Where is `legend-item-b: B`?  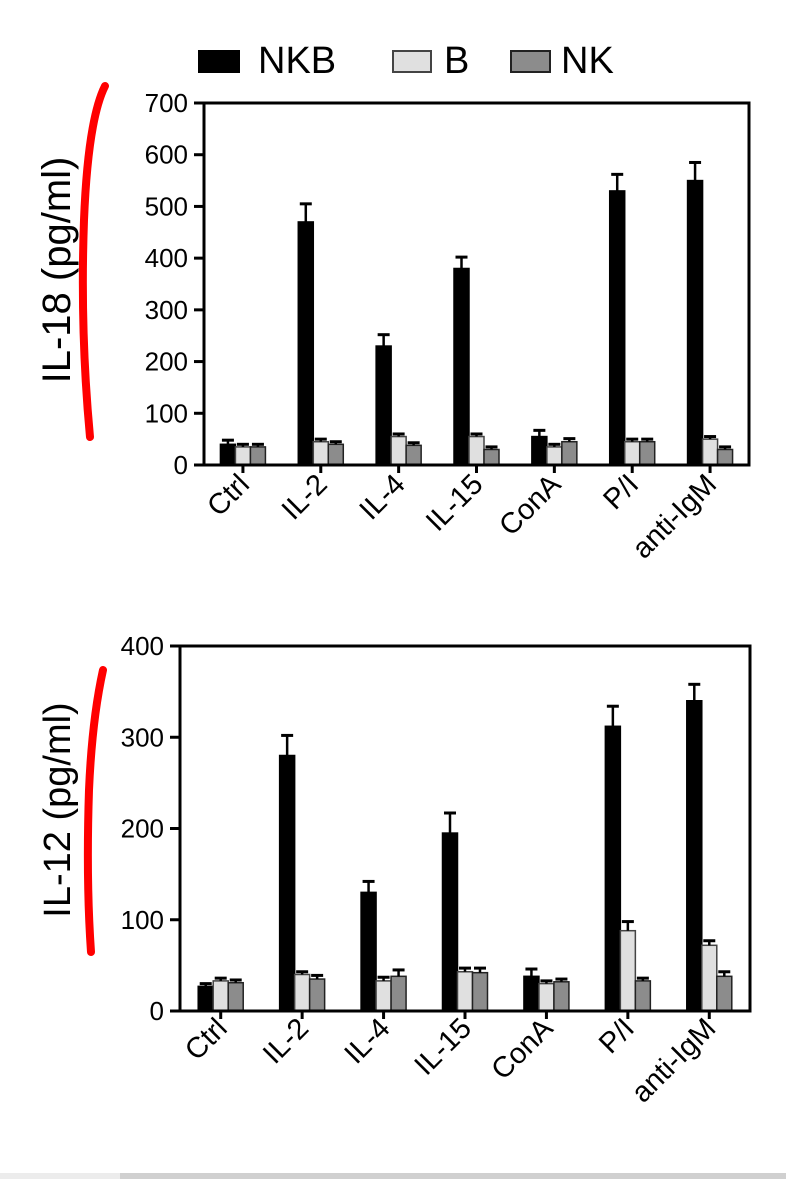 legend-item-b: B is located at coordinates (430, 61).